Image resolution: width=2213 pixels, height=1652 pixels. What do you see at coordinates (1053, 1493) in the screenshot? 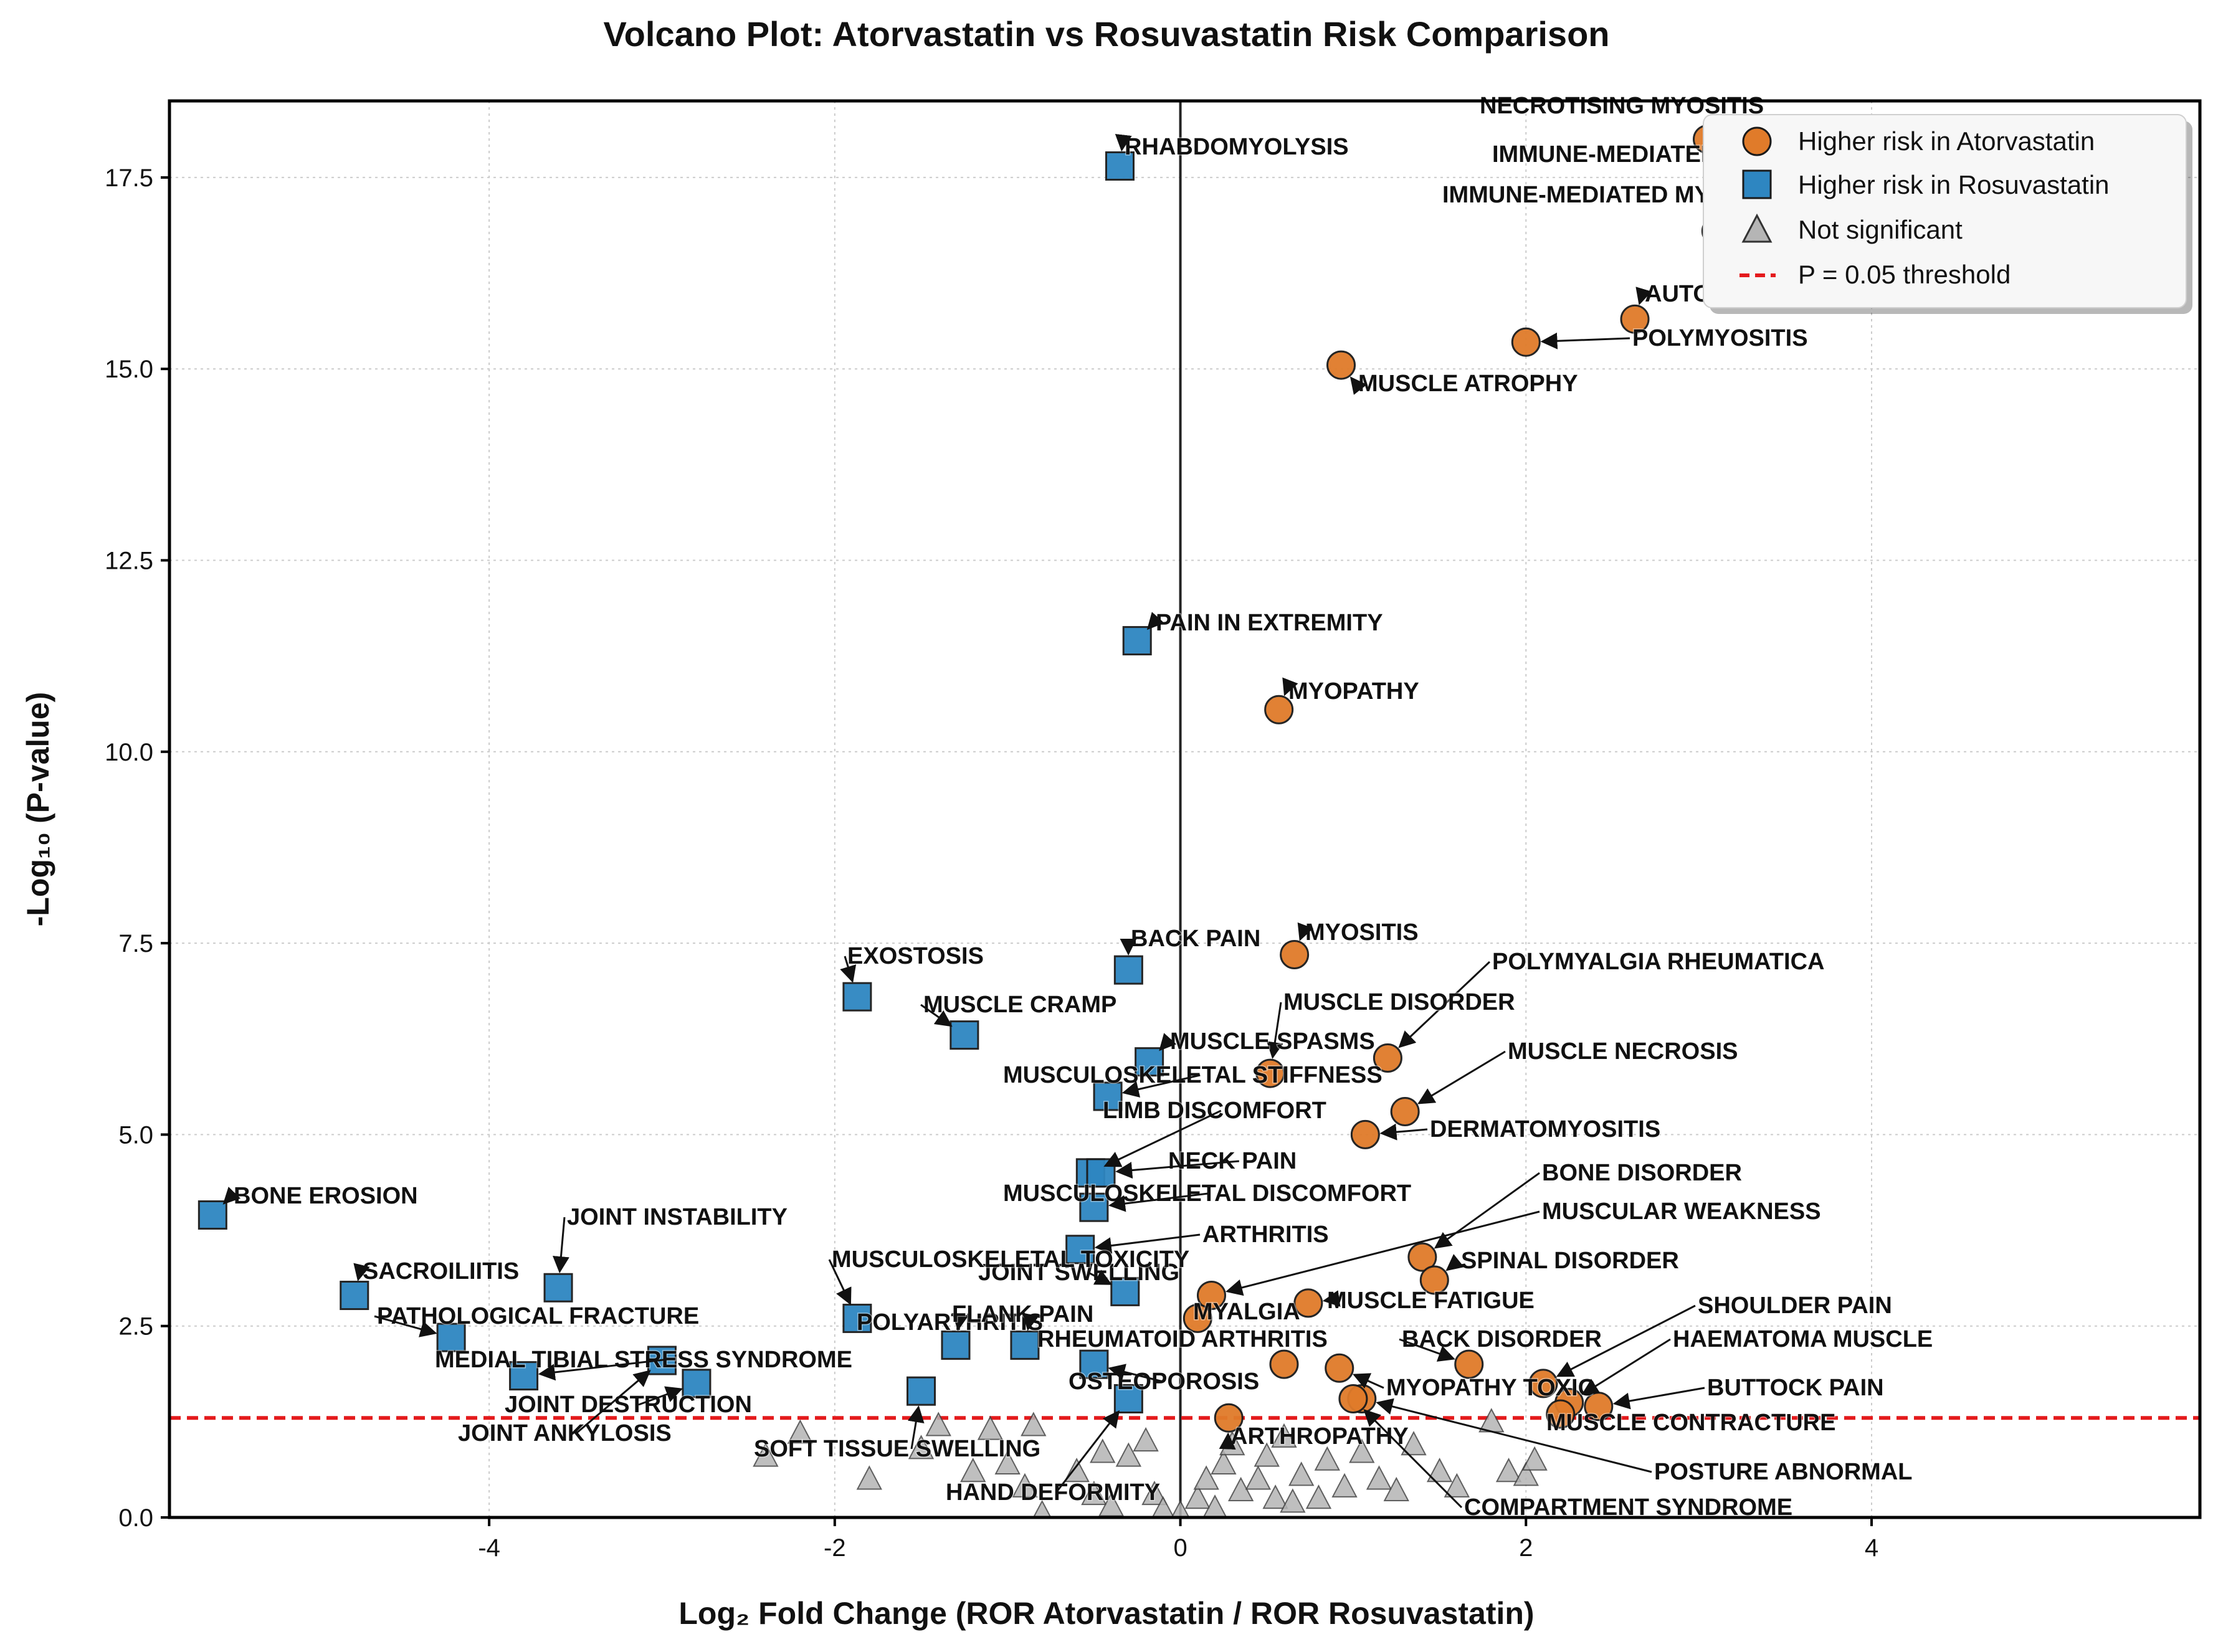
I see `label-hand-deformity: HAND DEFORMITY` at bounding box center [1053, 1493].